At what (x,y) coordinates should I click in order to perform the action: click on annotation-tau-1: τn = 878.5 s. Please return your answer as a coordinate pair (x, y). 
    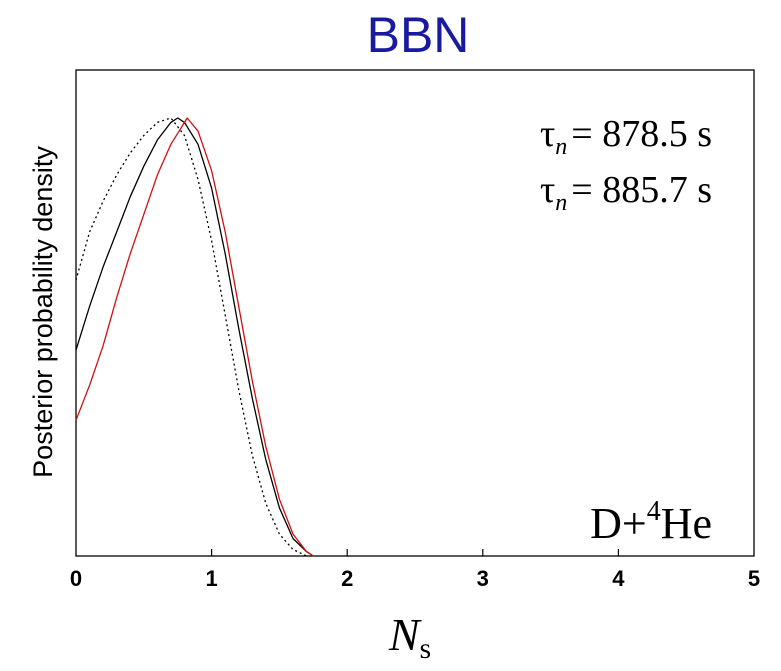
    Looking at the image, I should click on (626, 136).